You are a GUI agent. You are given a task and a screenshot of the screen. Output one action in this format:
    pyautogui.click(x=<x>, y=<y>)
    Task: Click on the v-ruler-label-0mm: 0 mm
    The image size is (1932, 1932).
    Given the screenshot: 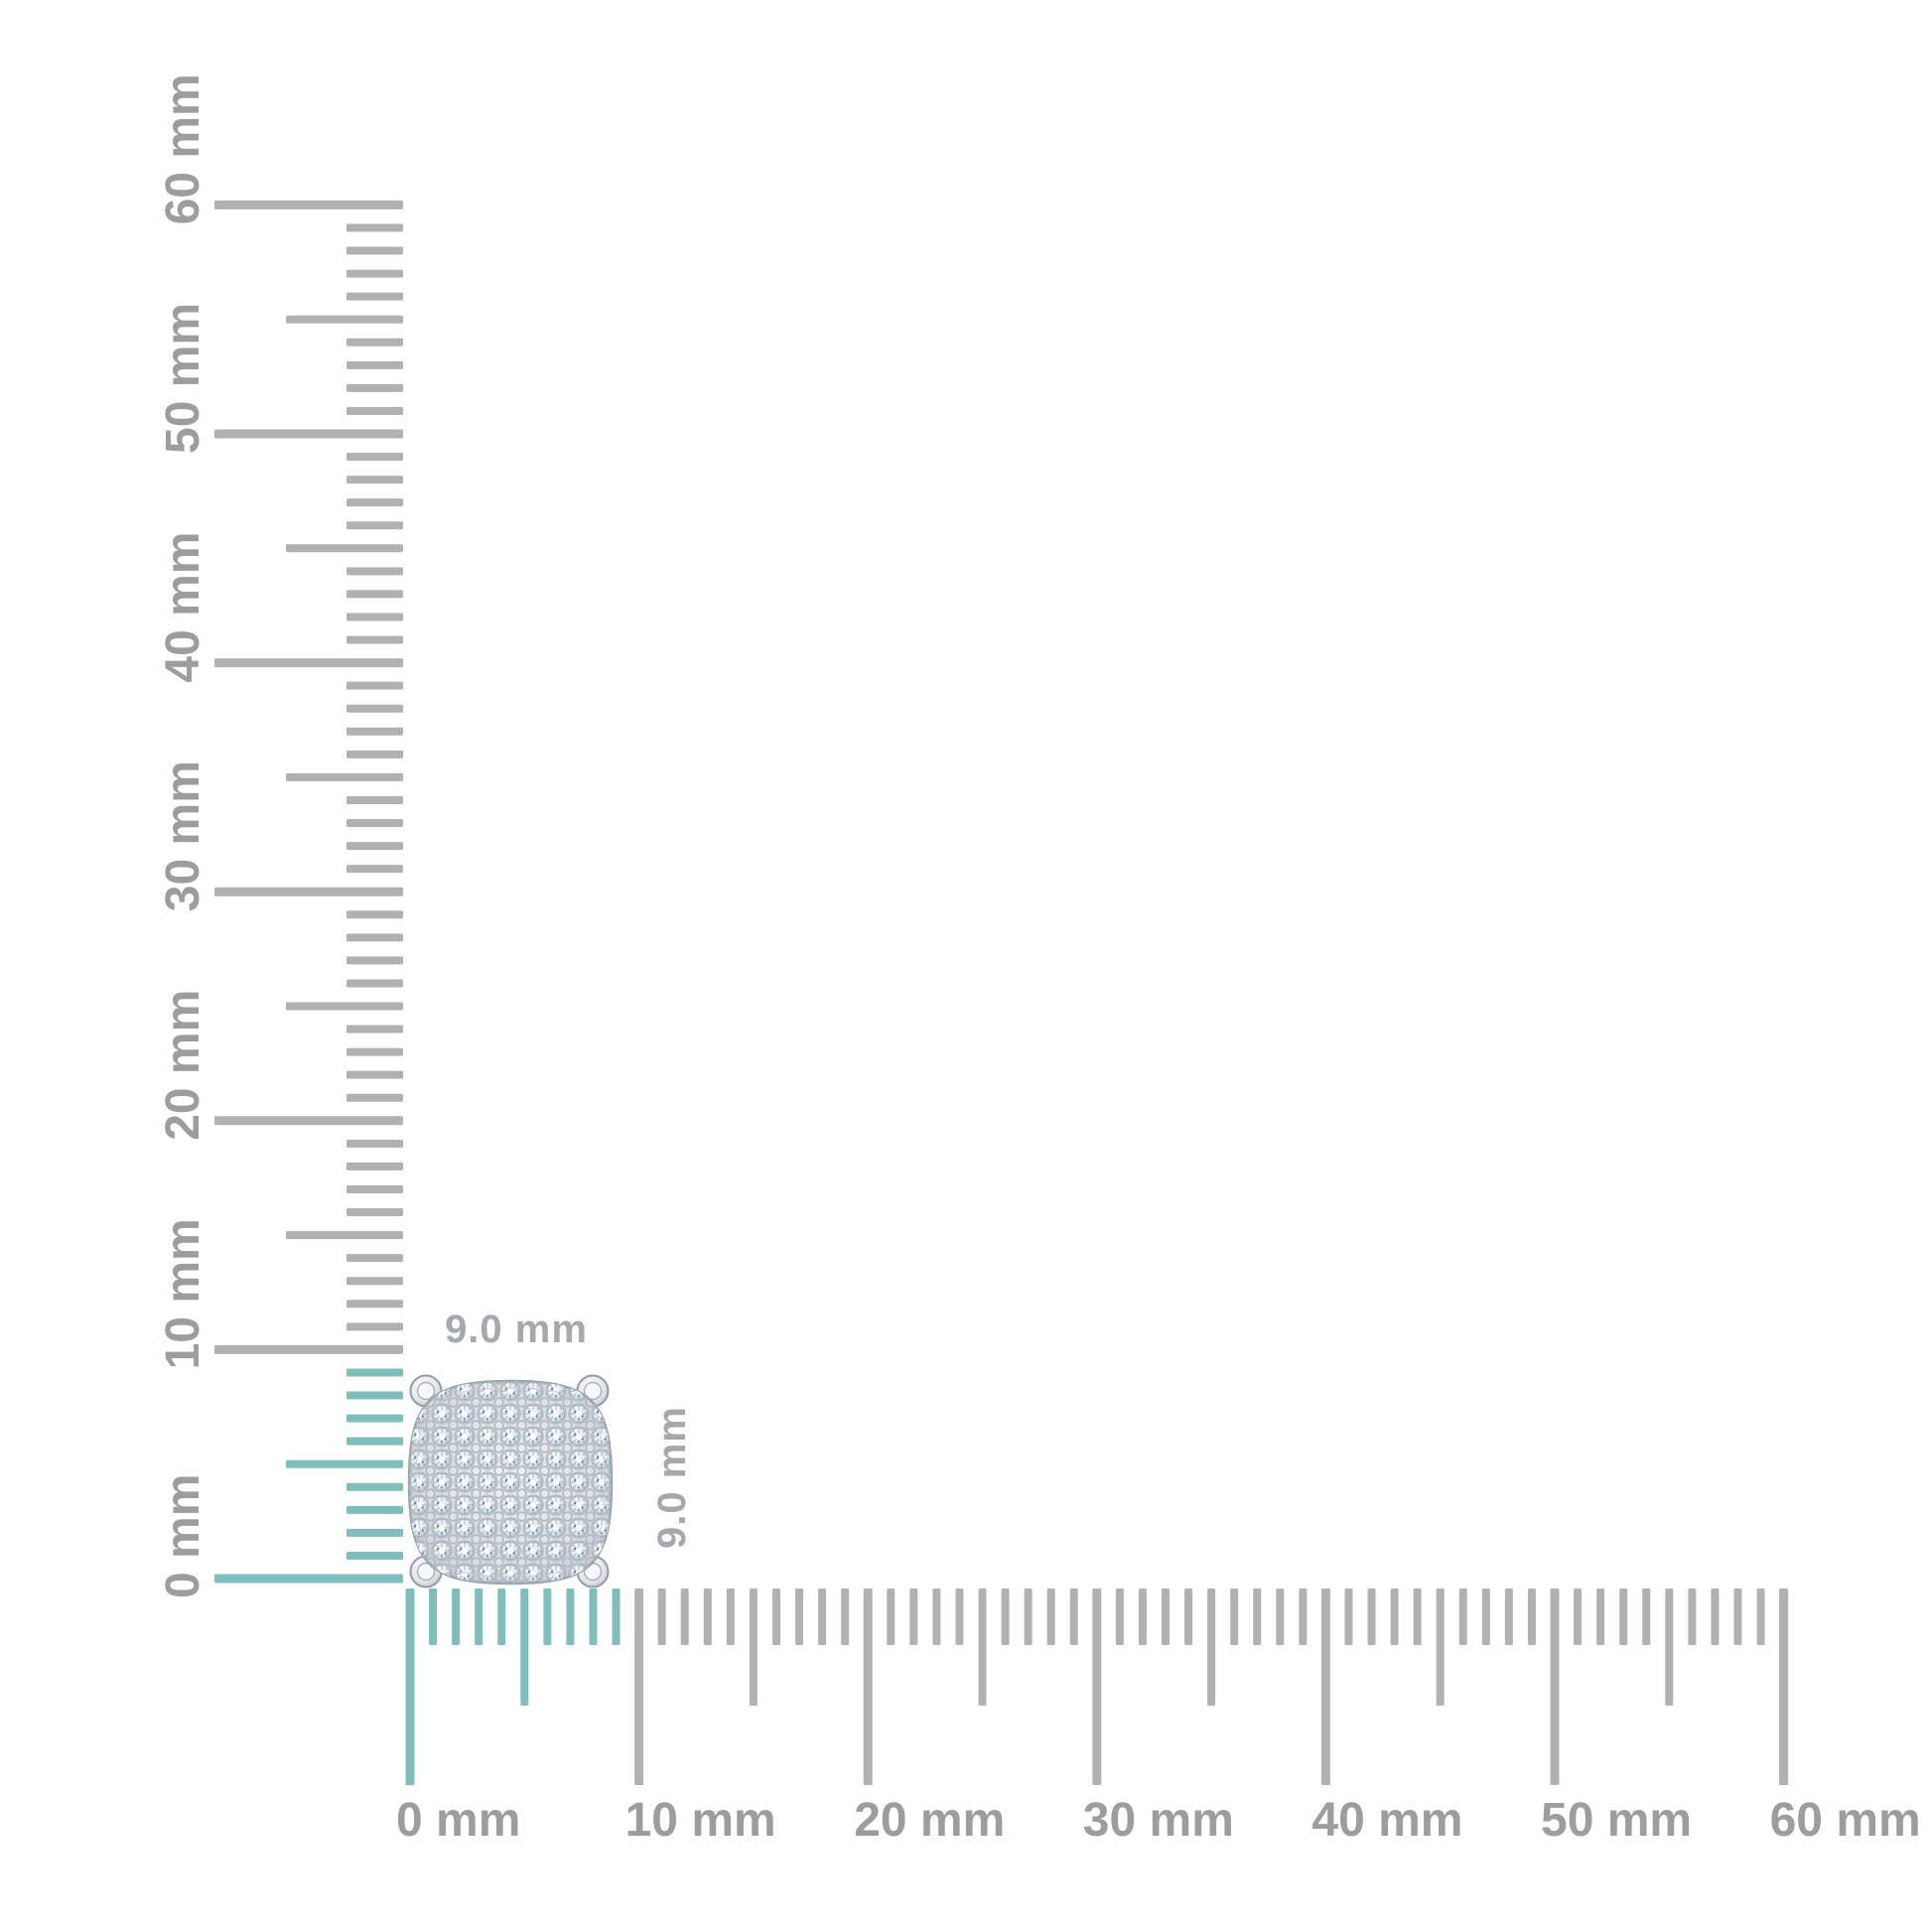 What is the action you would take?
    pyautogui.click(x=183, y=1536)
    